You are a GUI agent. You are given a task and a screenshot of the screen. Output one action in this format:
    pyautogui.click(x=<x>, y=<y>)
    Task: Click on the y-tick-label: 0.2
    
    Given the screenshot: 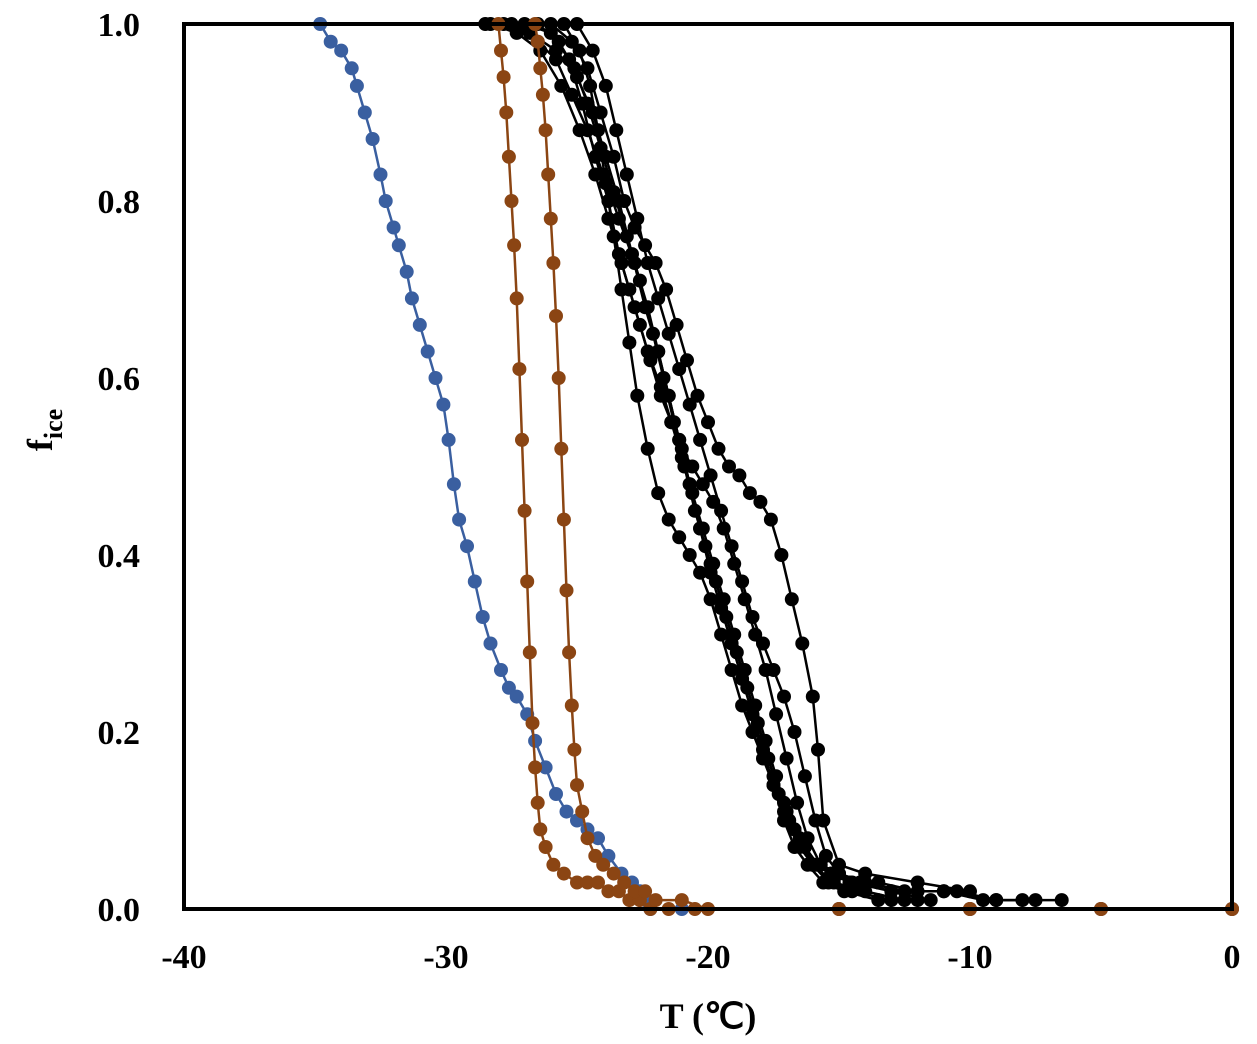 What is the action you would take?
    pyautogui.click(x=119, y=733)
    